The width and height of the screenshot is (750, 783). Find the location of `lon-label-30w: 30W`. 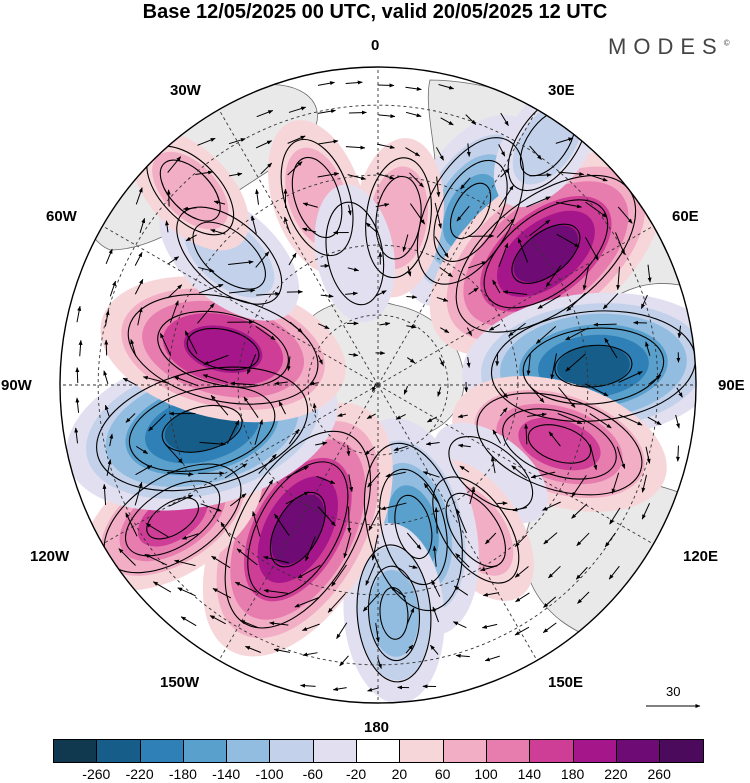

lon-label-30w: 30W is located at coordinates (185, 90).